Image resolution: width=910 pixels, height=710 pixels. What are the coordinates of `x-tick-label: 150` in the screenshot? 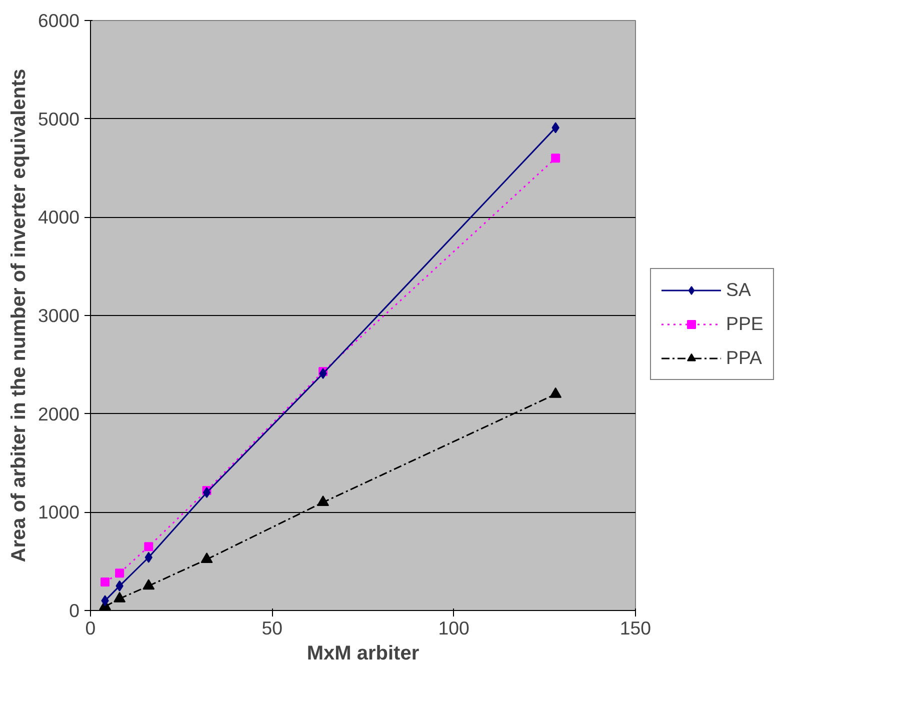 It's located at (636, 628).